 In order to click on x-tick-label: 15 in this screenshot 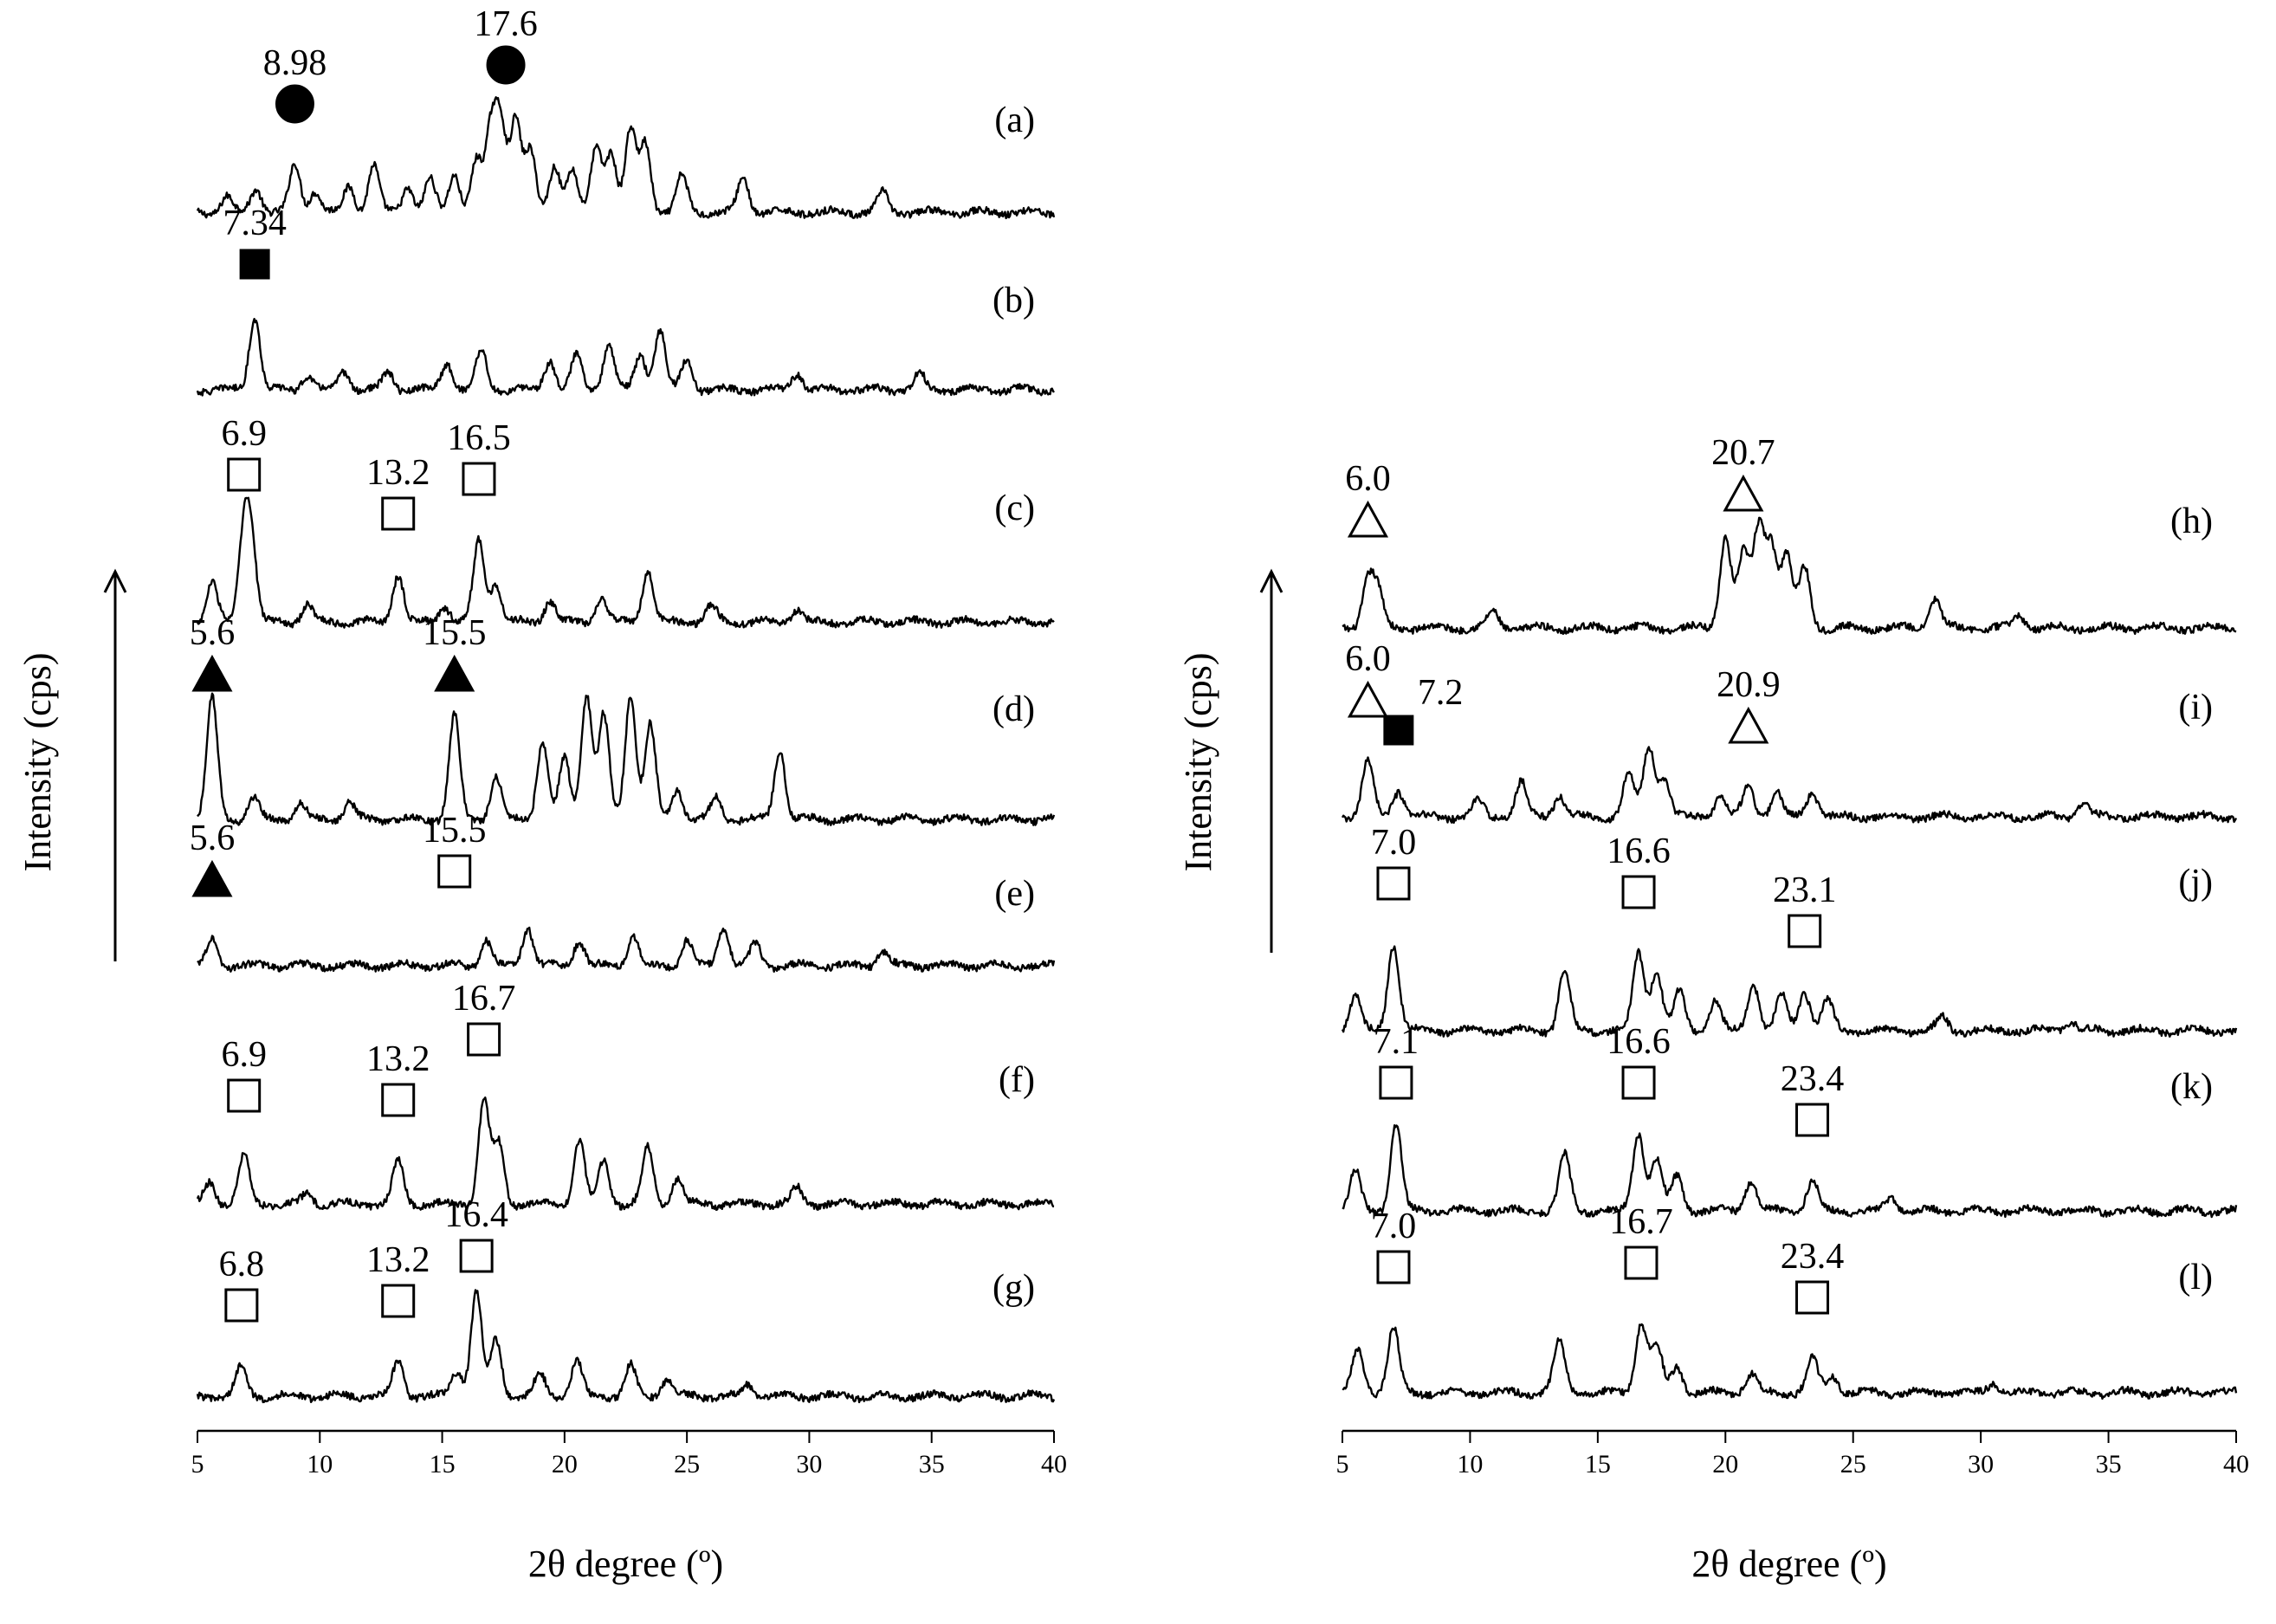, I will do `click(443, 1464)`.